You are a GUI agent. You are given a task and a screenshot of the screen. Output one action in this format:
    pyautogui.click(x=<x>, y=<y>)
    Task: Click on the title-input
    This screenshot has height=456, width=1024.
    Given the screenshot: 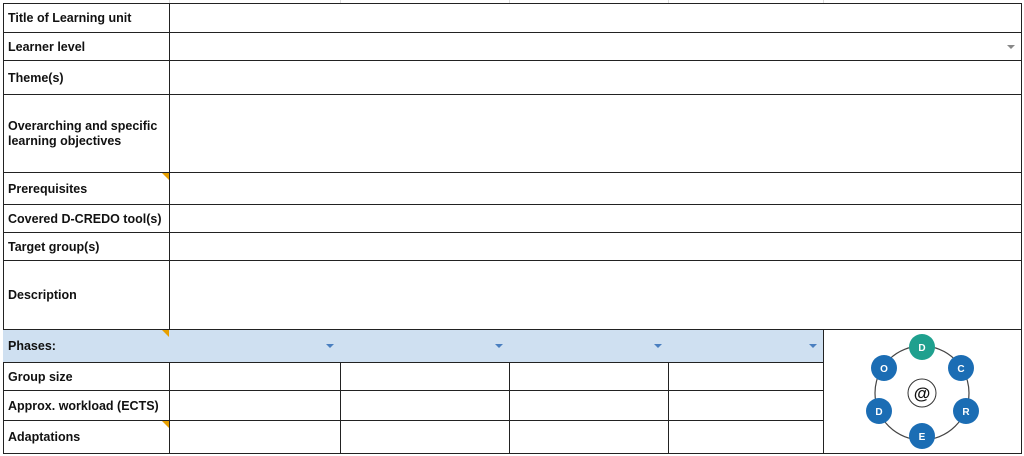 What is the action you would take?
    pyautogui.click(x=595, y=18)
    